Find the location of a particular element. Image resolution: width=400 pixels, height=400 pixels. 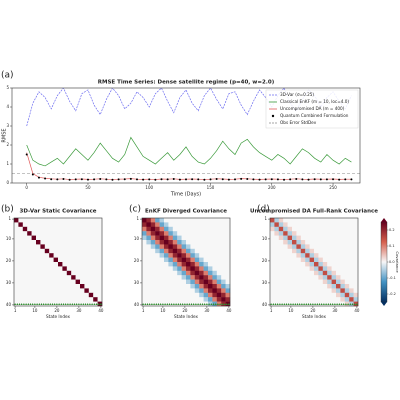

y-tick-label: 10 is located at coordinates (9, 238).